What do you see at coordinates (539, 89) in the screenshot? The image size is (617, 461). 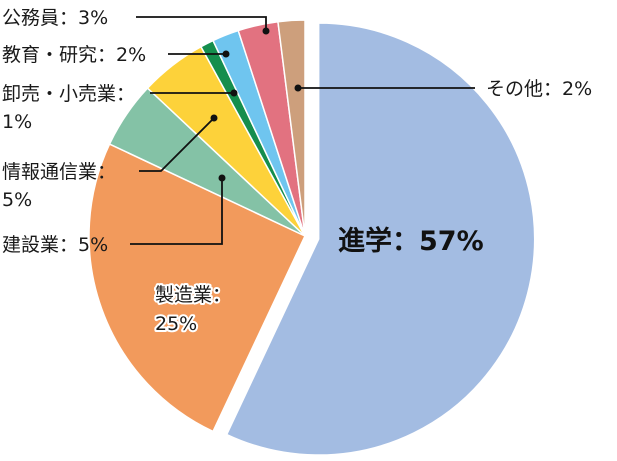 I see `label-sonota: その他：2%` at bounding box center [539, 89].